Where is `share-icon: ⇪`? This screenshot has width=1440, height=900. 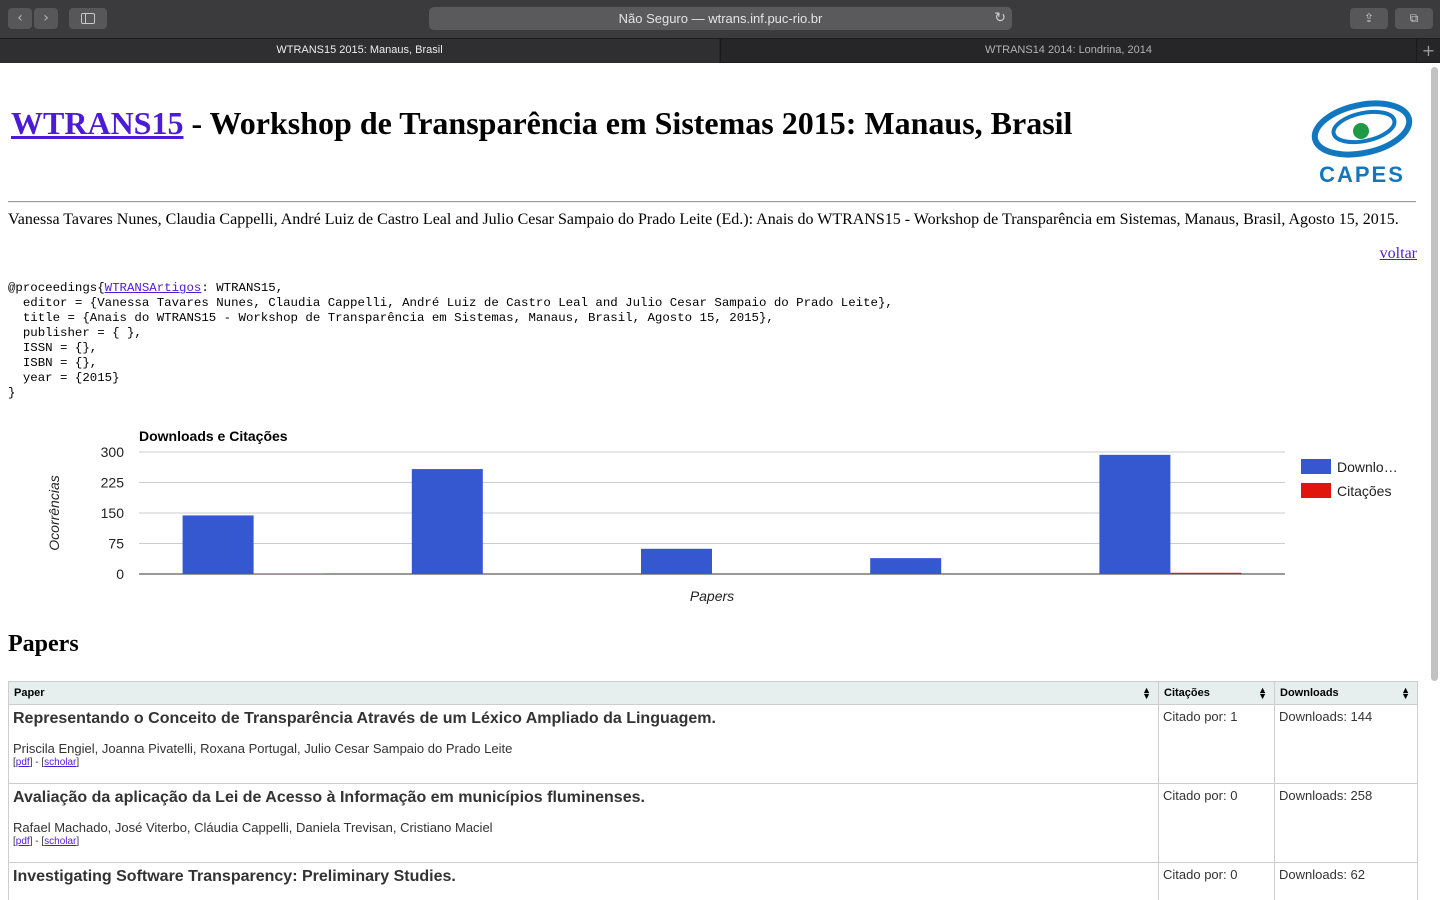
share-icon: ⇪ is located at coordinates (1369, 18).